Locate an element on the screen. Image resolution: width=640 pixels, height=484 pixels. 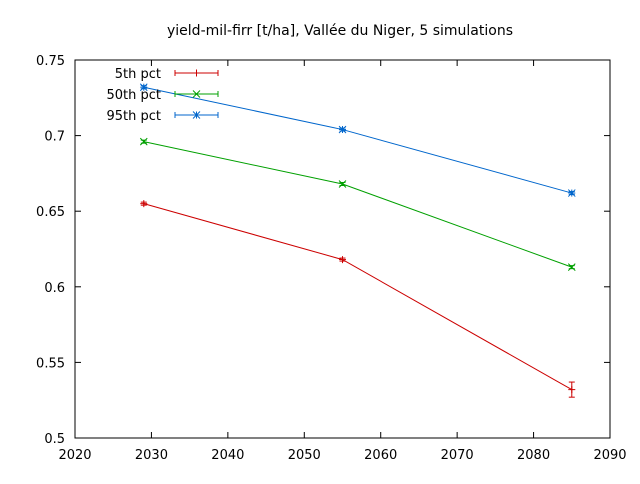
x-tick-label: 2030 is located at coordinates (151, 455).